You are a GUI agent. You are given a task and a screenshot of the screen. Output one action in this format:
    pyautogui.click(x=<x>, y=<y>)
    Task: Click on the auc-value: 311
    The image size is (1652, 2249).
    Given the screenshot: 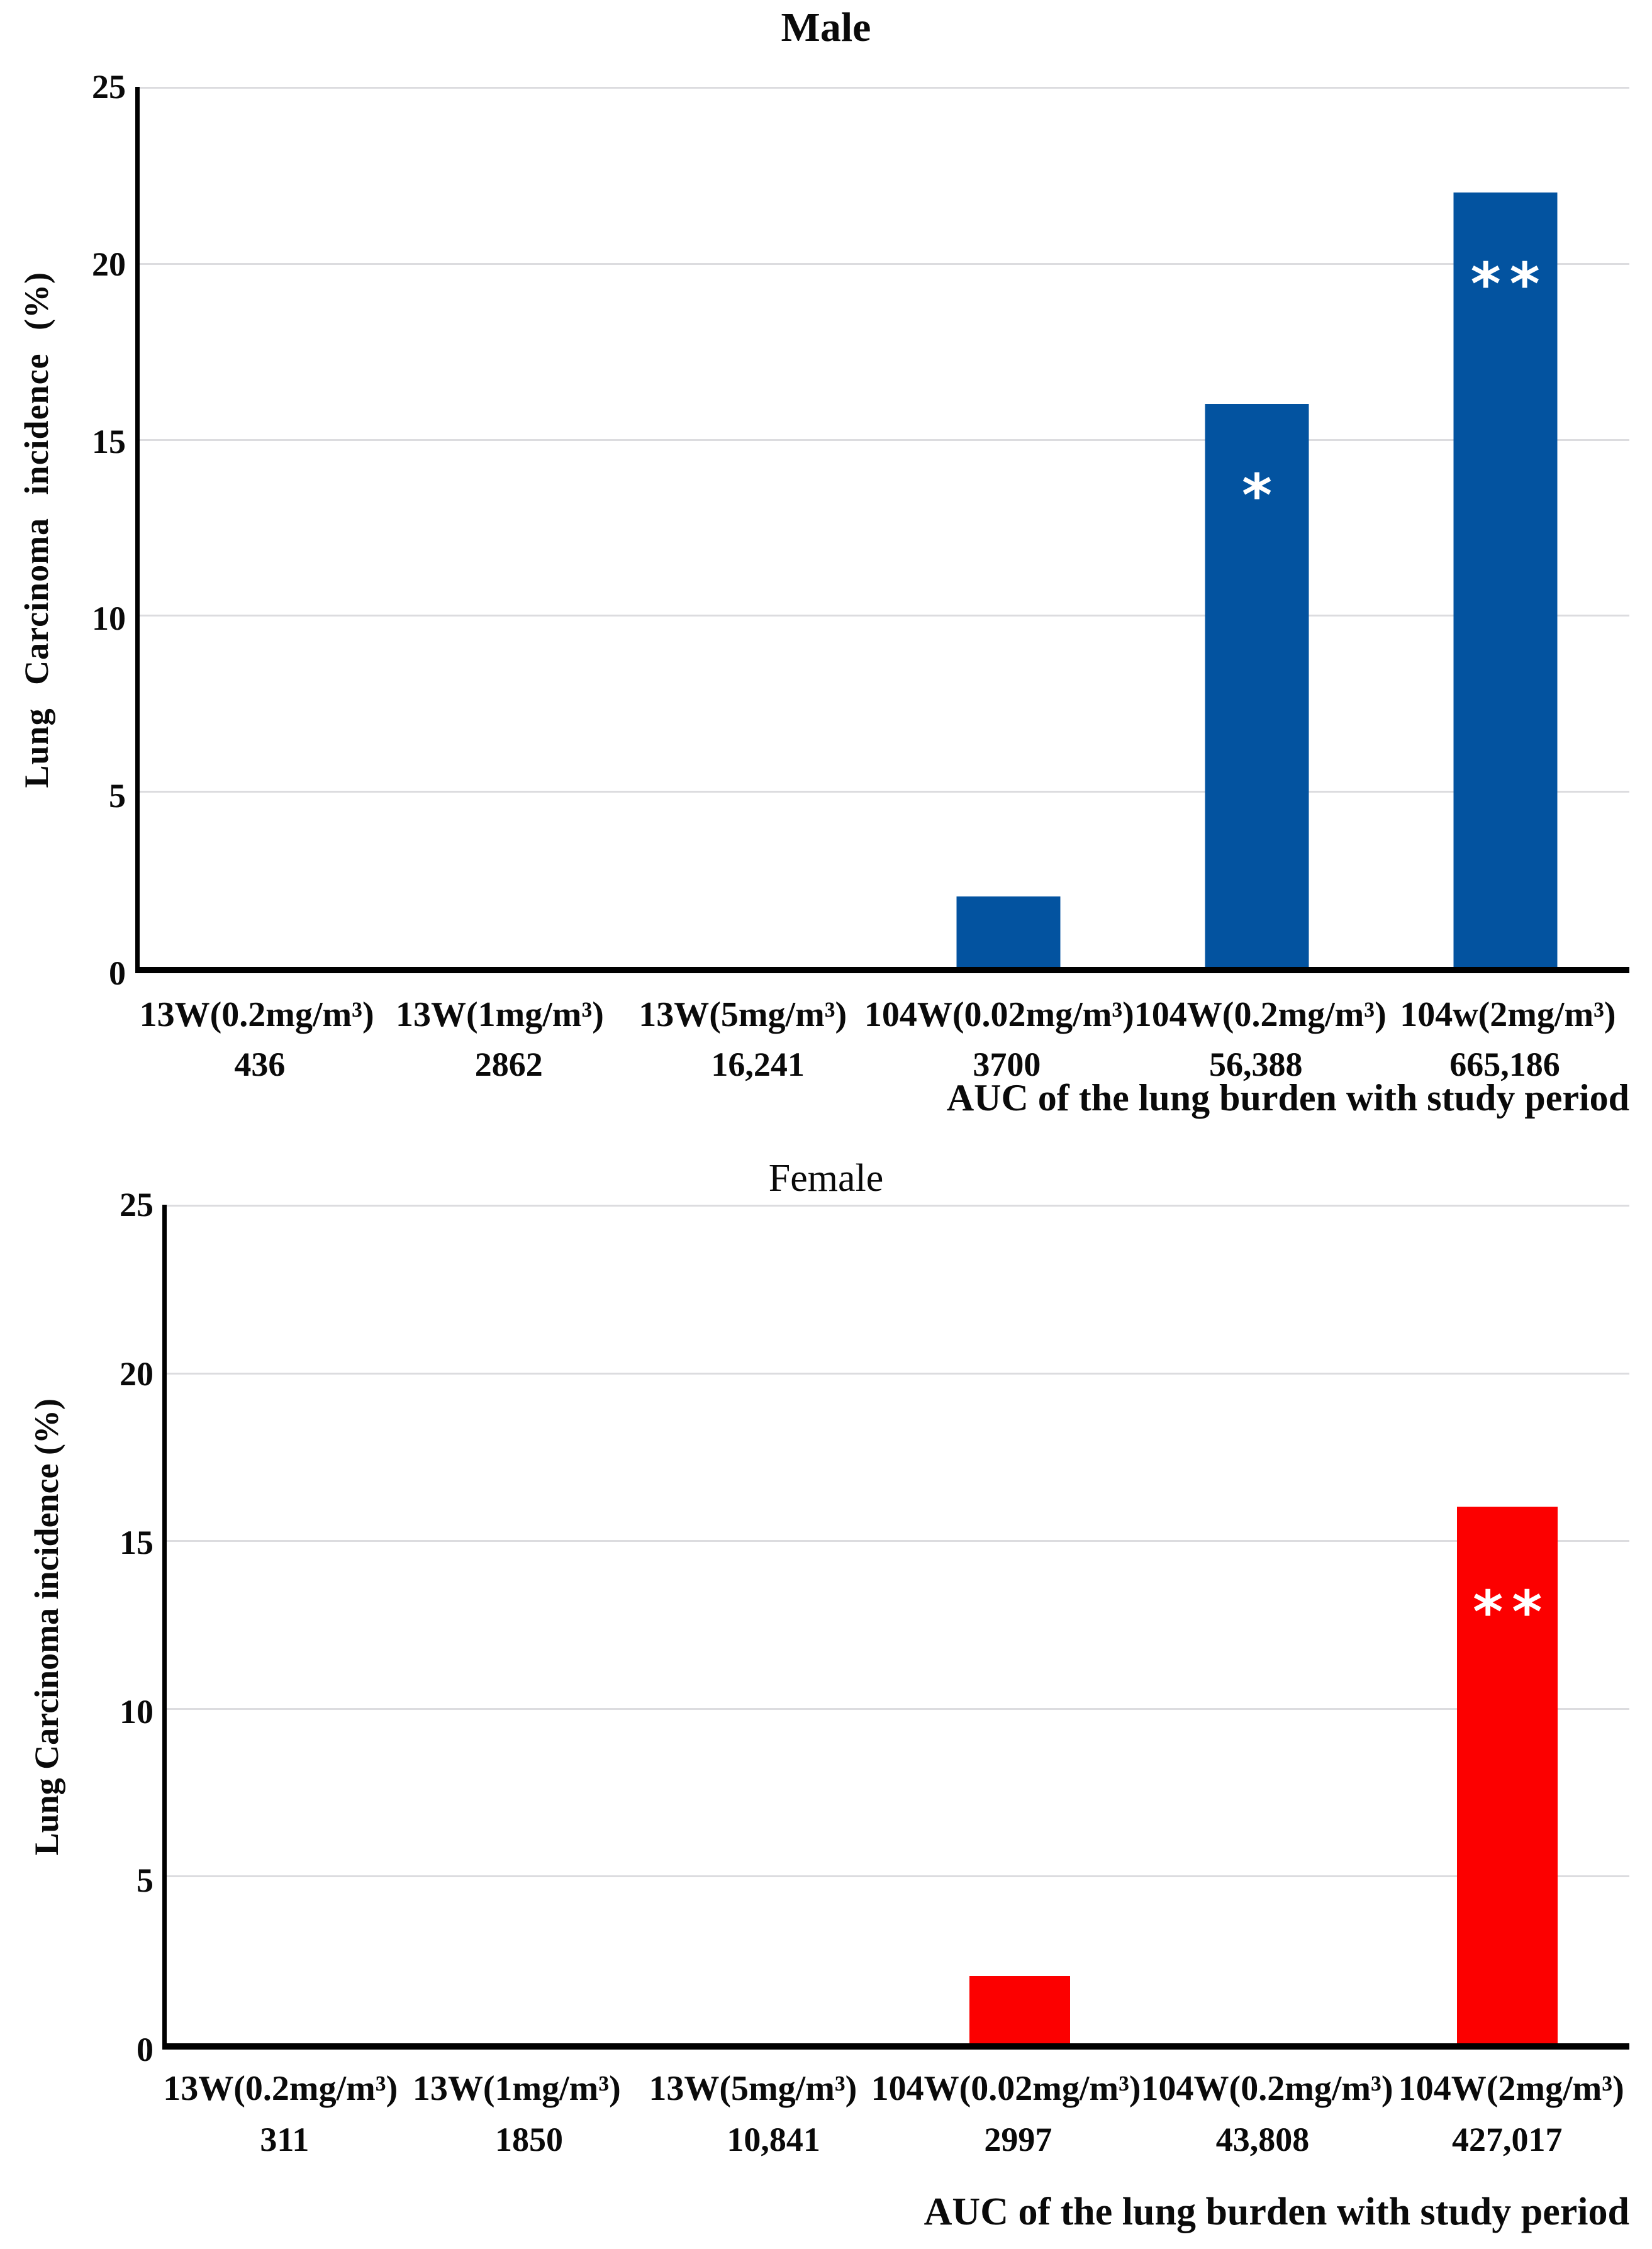 What is the action you would take?
    pyautogui.click(x=285, y=2140)
    